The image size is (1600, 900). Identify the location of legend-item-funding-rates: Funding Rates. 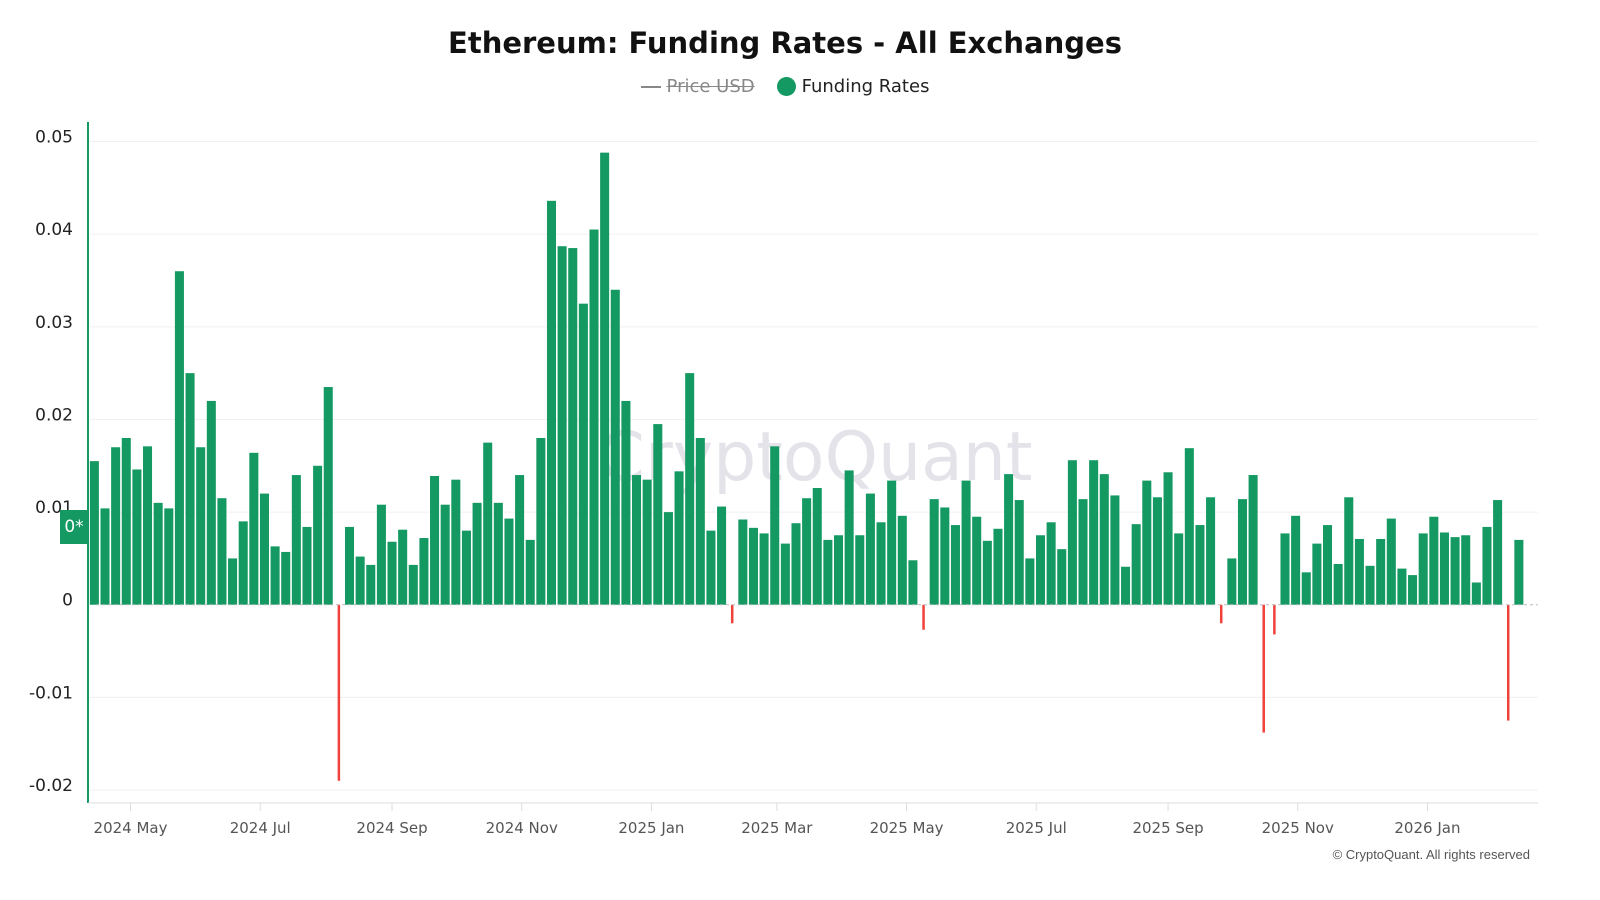
(853, 86).